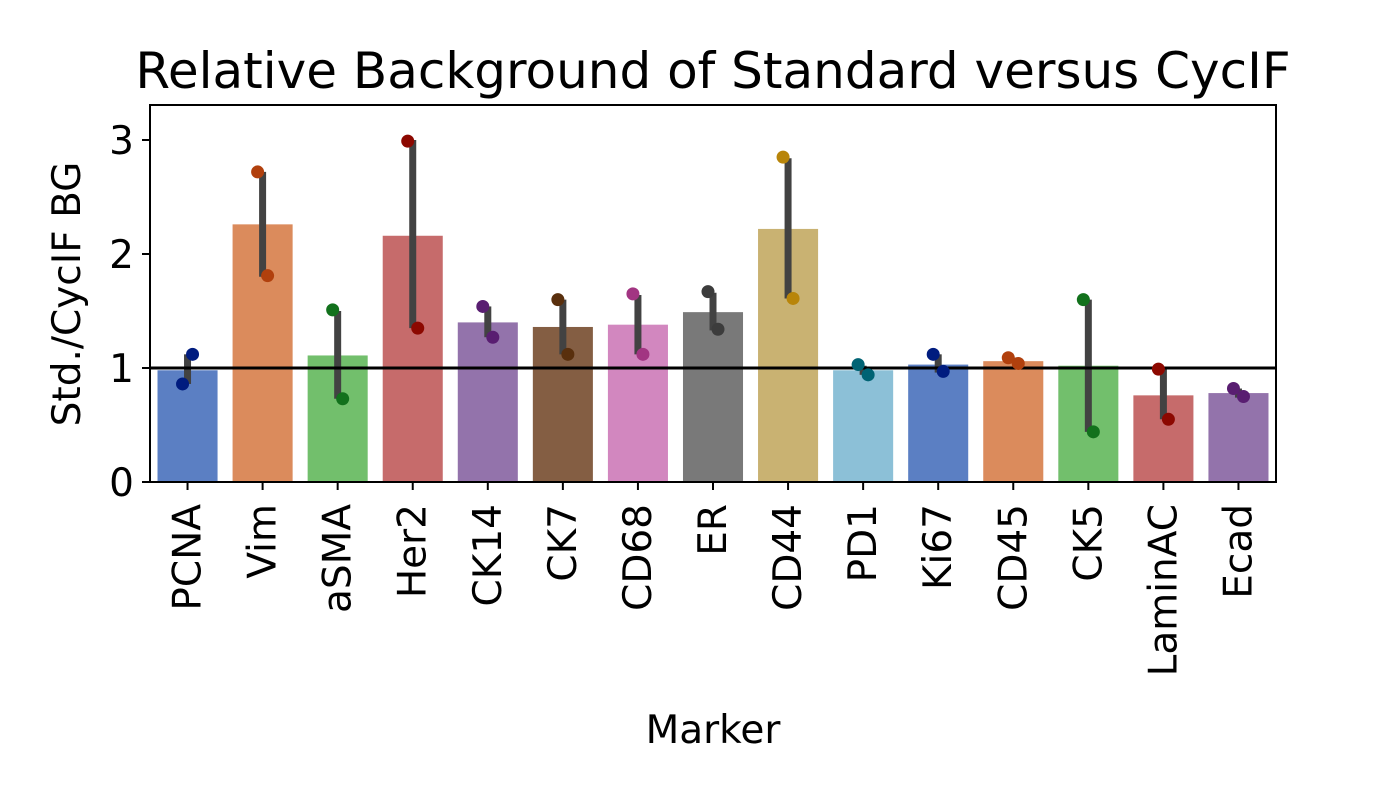 The image size is (1400, 800). Describe the element at coordinates (1013, 421) in the screenshot. I see `bar-CD45` at that location.